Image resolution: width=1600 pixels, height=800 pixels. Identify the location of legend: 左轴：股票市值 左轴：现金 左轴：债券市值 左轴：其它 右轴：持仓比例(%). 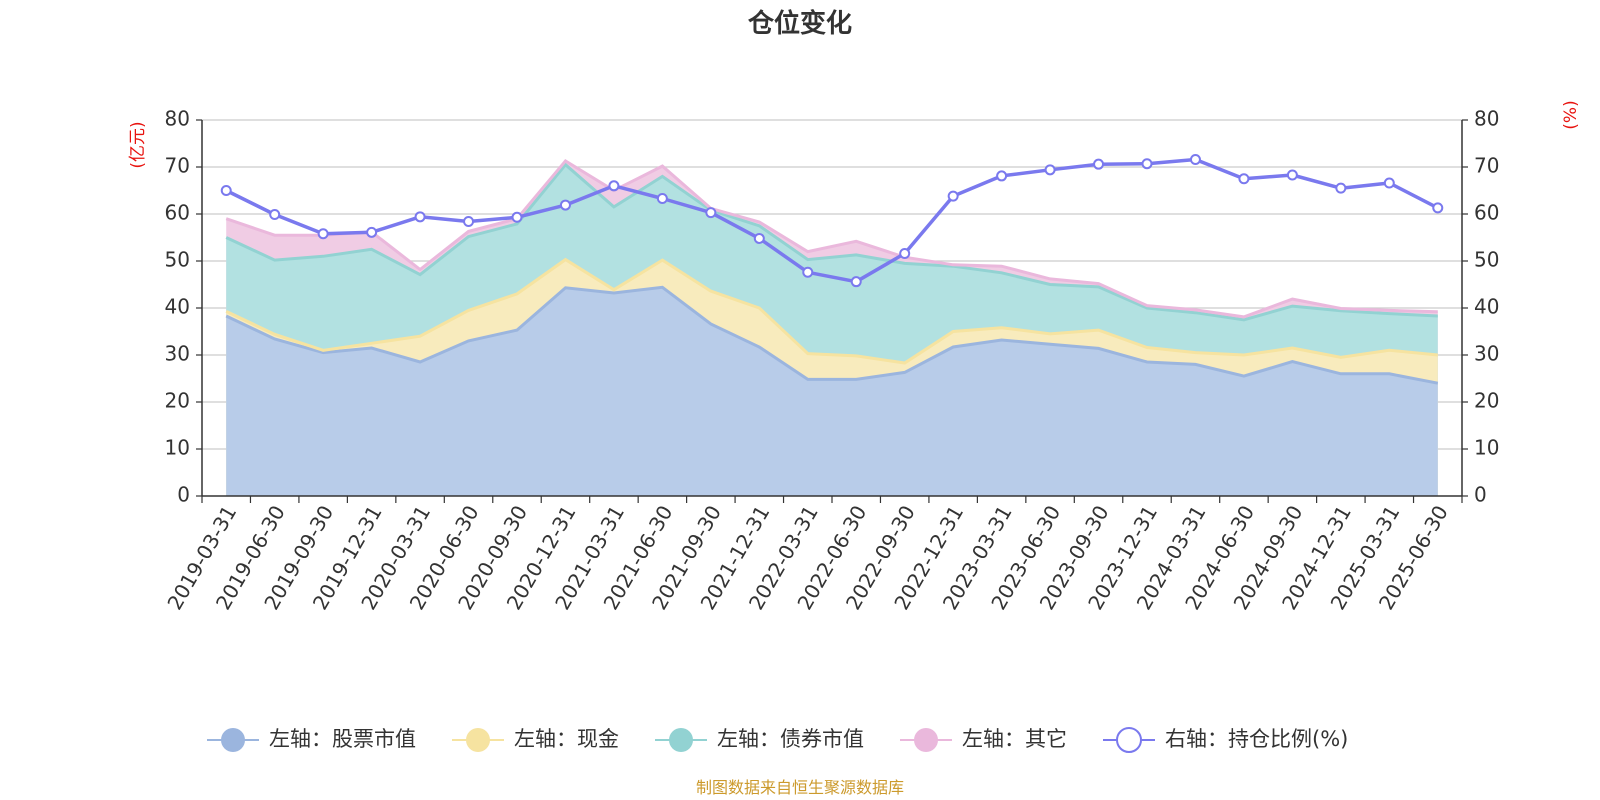
(777, 740).